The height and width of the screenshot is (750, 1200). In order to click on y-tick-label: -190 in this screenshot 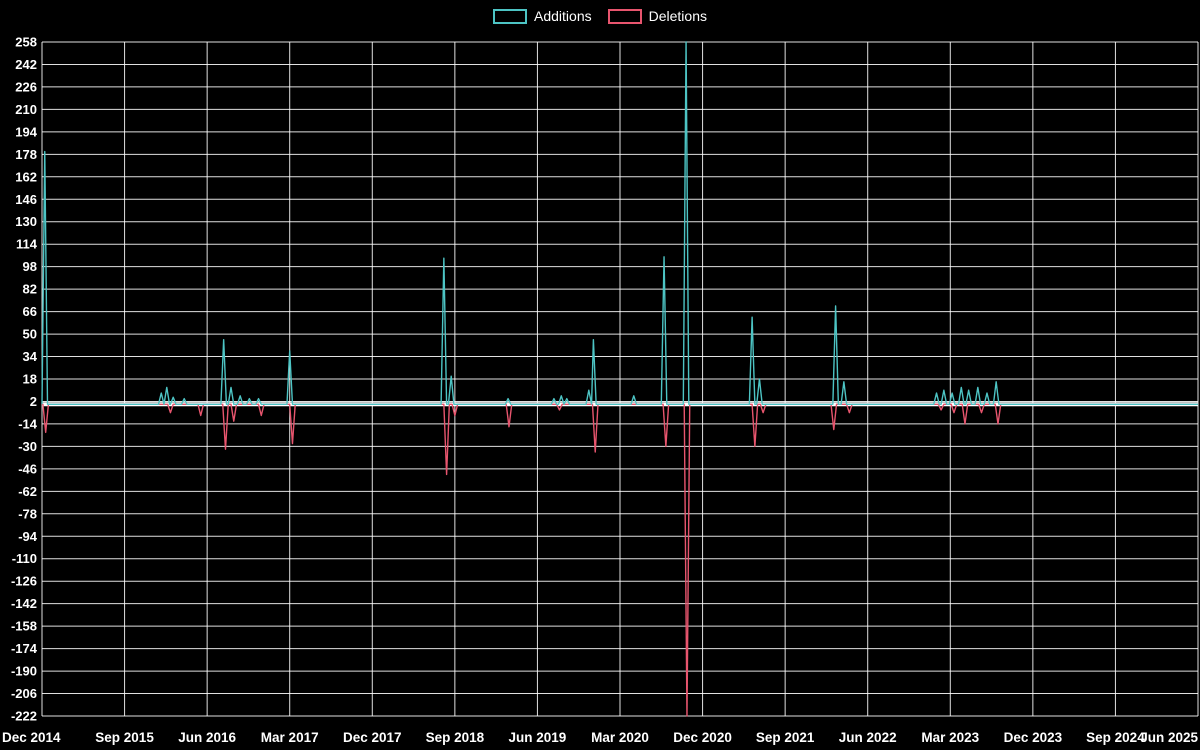, I will do `click(24, 671)`.